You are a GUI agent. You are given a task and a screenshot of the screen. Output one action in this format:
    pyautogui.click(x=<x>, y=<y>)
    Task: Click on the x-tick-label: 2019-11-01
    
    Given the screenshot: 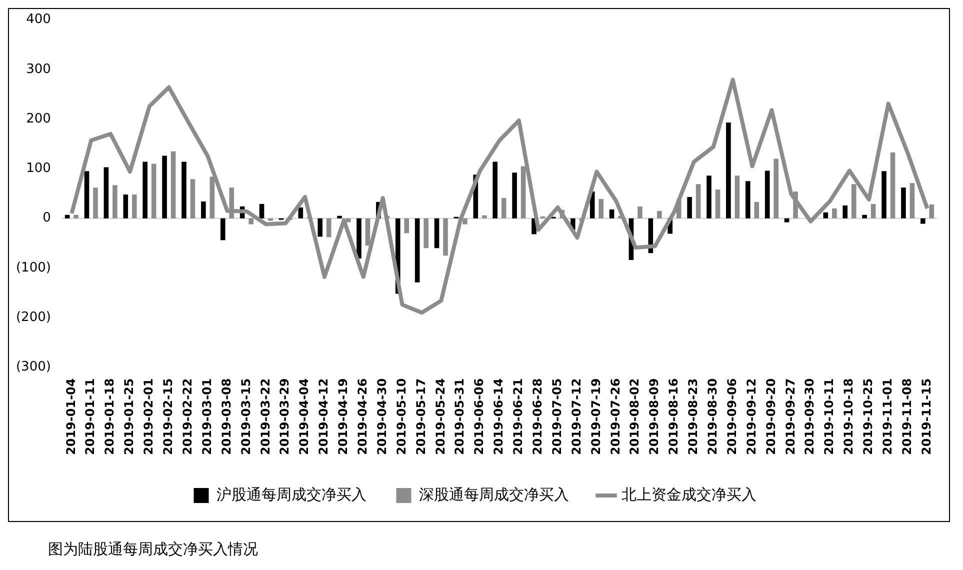 What is the action you would take?
    pyautogui.click(x=887, y=417)
    